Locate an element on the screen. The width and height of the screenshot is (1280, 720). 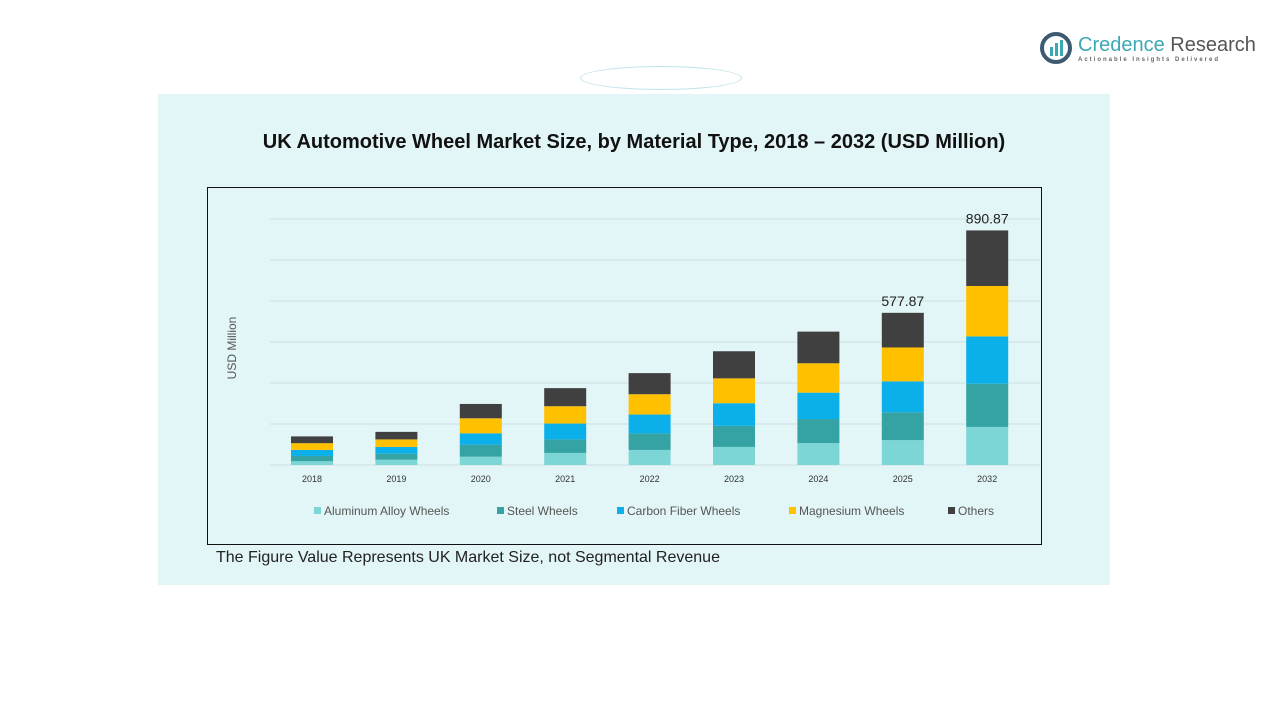
legend-label: Magnesium Wheels is located at coordinates (851, 511).